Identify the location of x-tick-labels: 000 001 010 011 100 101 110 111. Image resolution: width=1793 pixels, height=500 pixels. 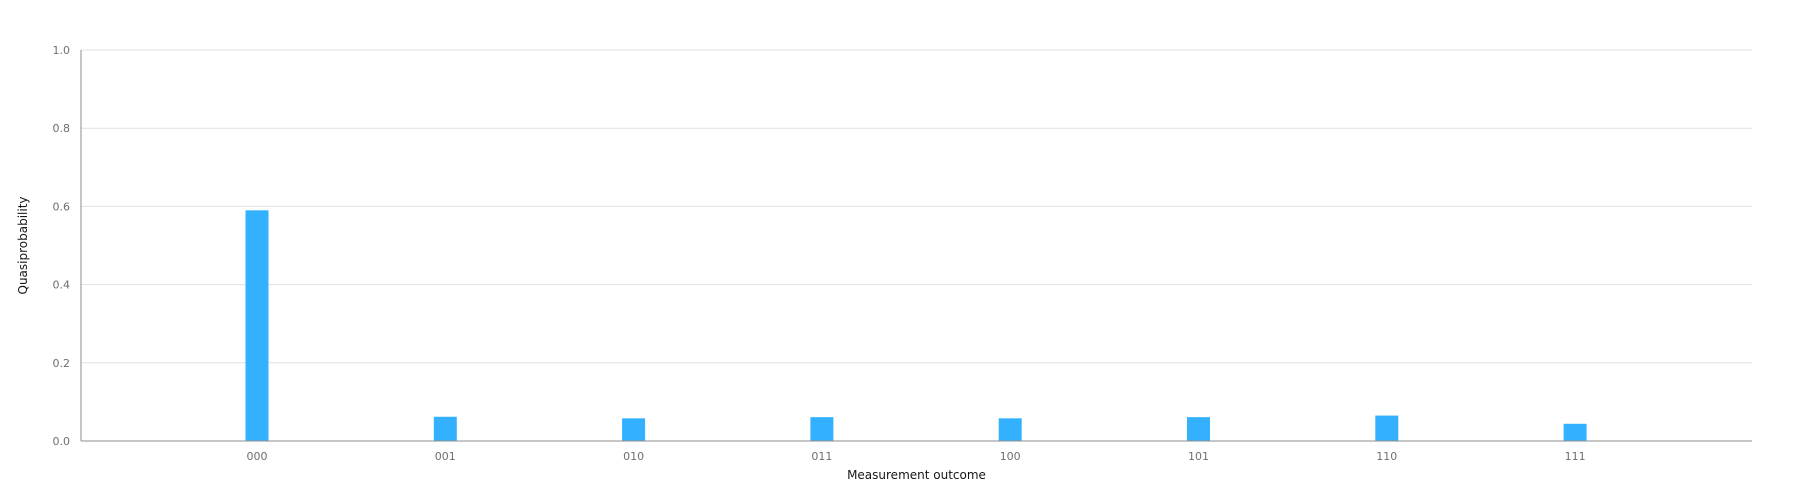
(916, 456).